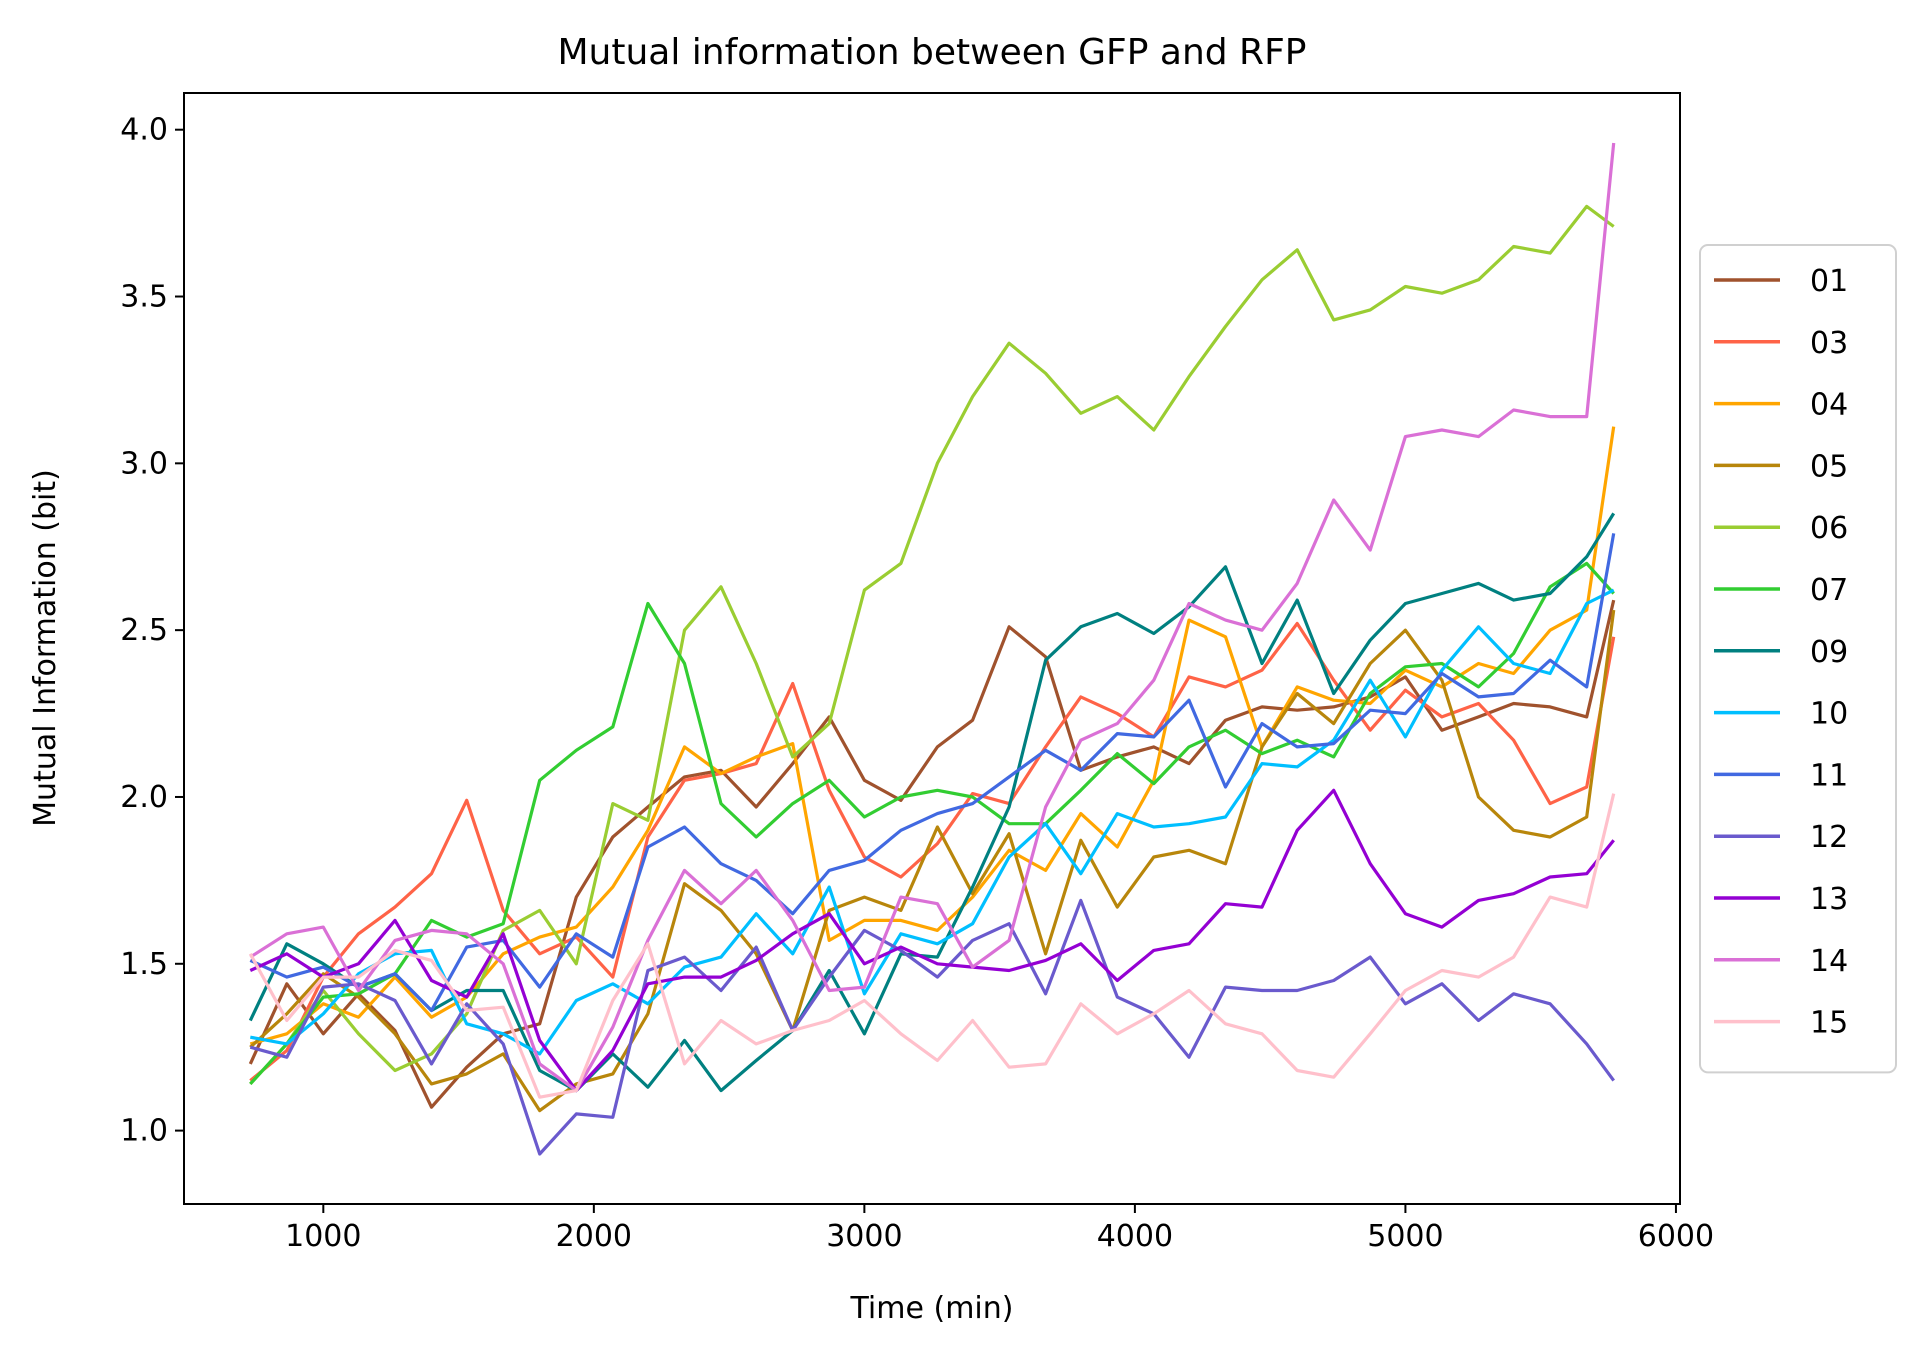  What do you see at coordinates (144, 1131) in the screenshot?
I see `y-tick-label: 1.0` at bounding box center [144, 1131].